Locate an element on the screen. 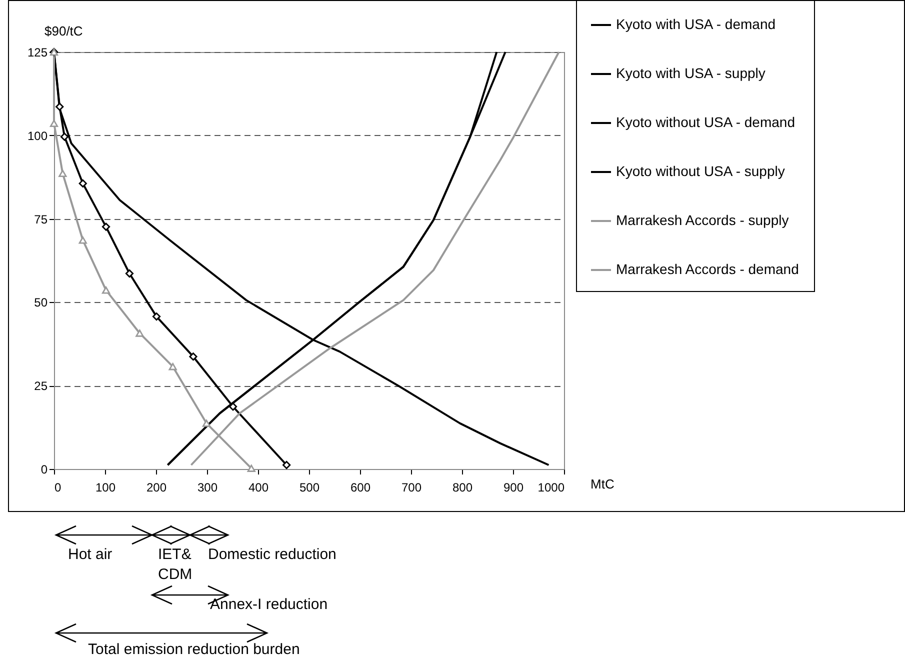 The width and height of the screenshot is (905, 664). x-tick-label: 1000 is located at coordinates (551, 487).